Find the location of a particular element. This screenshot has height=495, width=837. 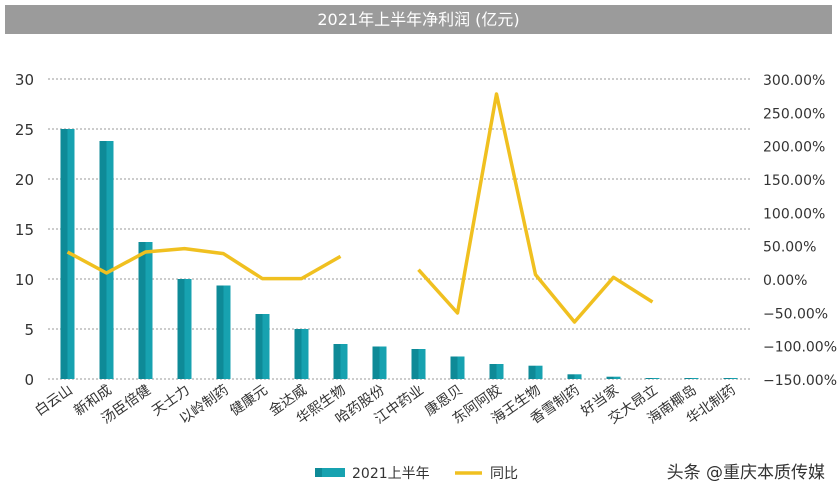

right-tick-label: 150.00% is located at coordinates (794, 181).